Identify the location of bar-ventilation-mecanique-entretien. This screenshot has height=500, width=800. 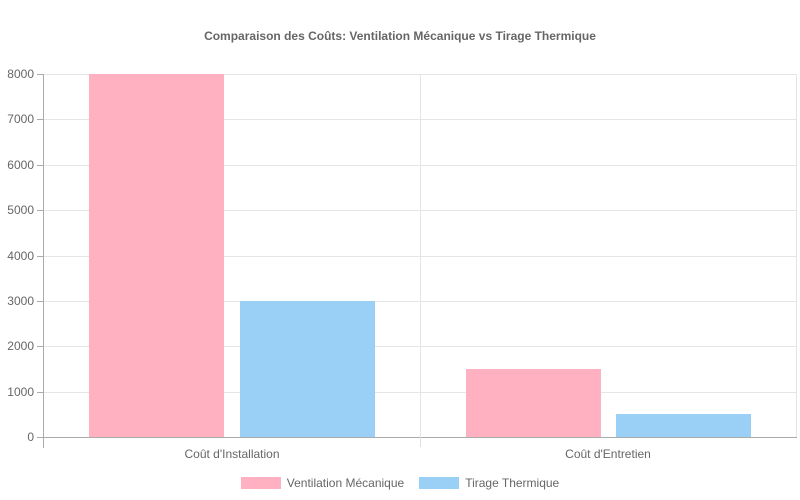
(533, 402).